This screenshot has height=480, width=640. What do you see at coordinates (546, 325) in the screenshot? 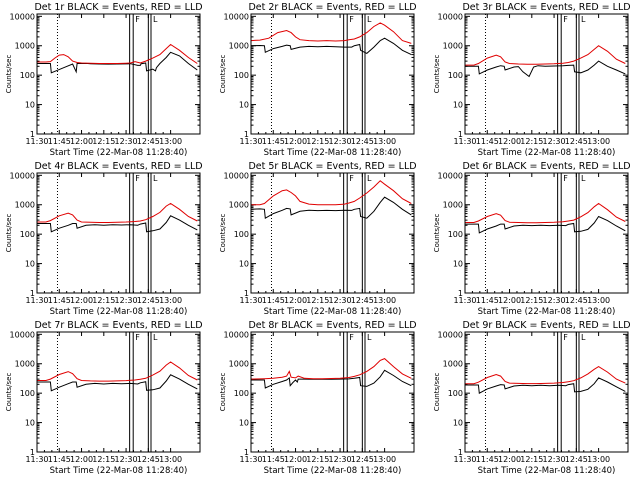
I see `panel-title: Det 9r BLACK = Events, RED = LLD` at bounding box center [546, 325].